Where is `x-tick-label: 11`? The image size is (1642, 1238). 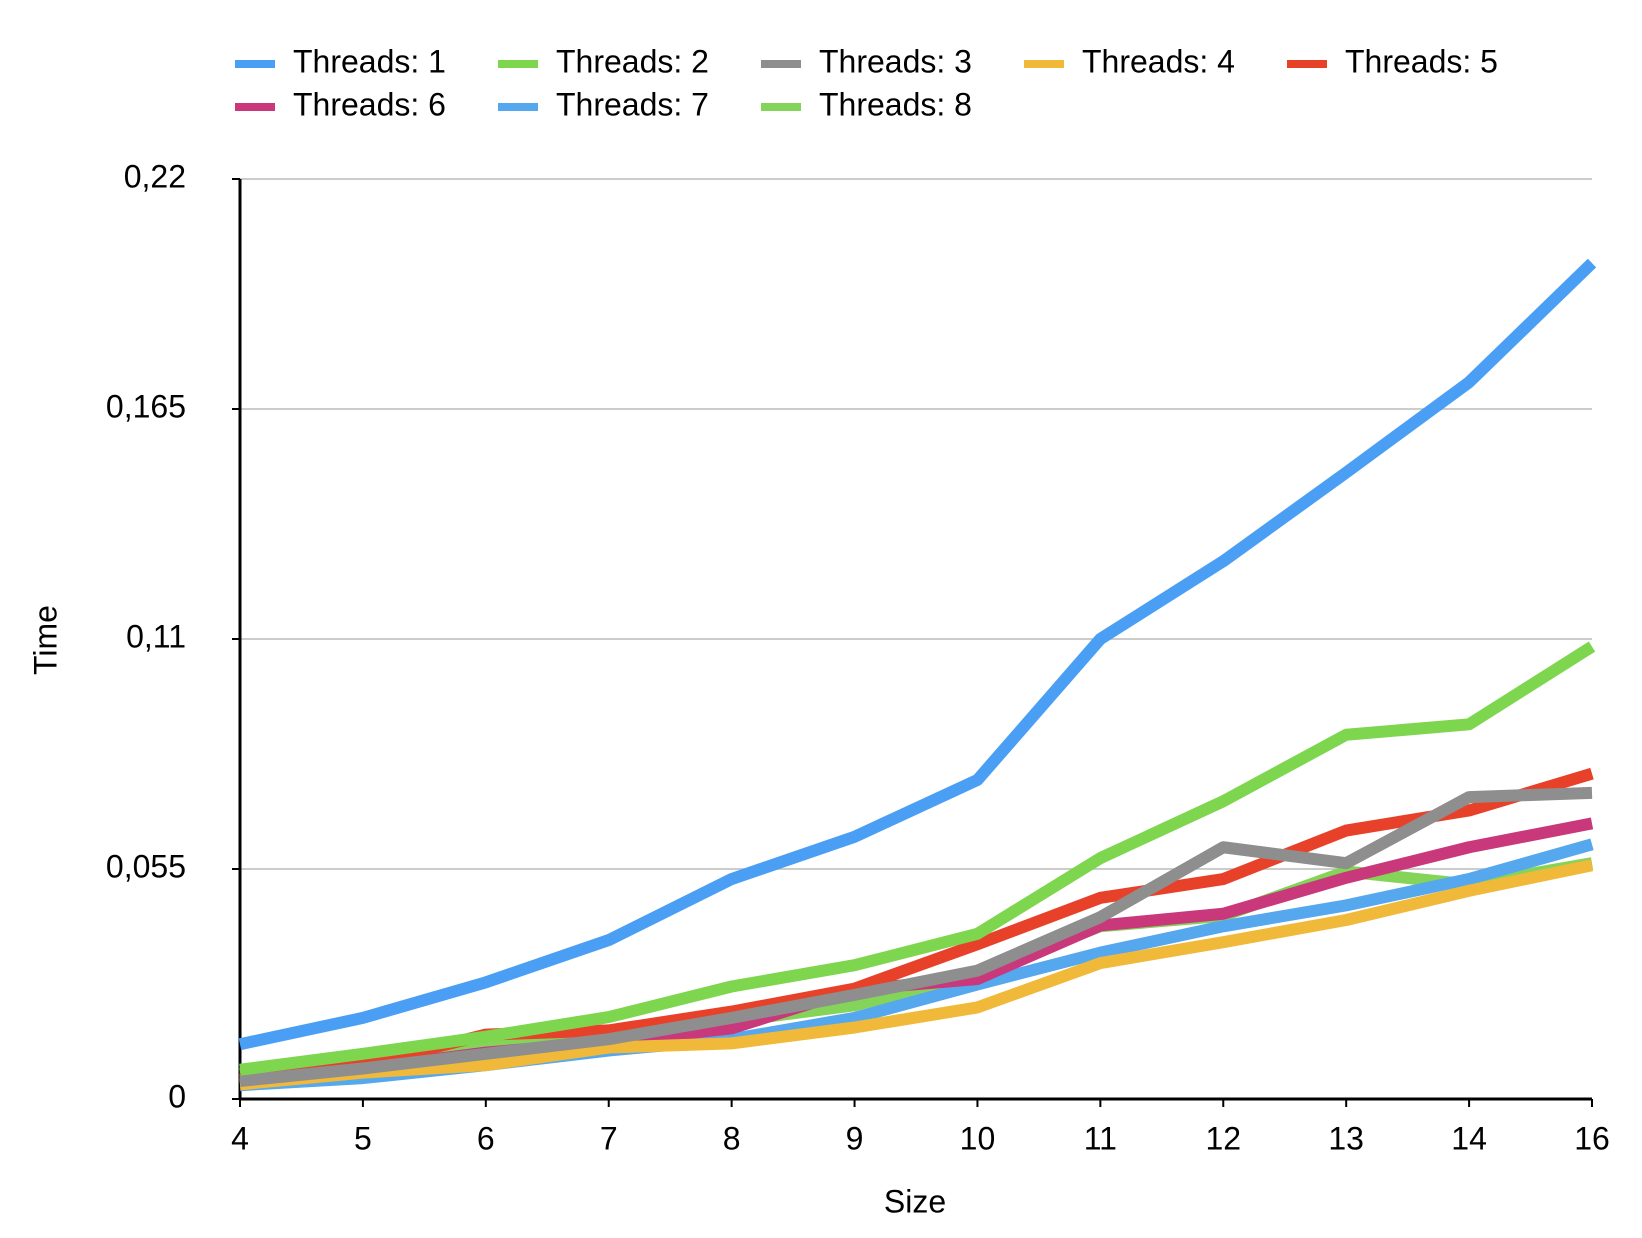 x-tick-label: 11 is located at coordinates (1100, 1138).